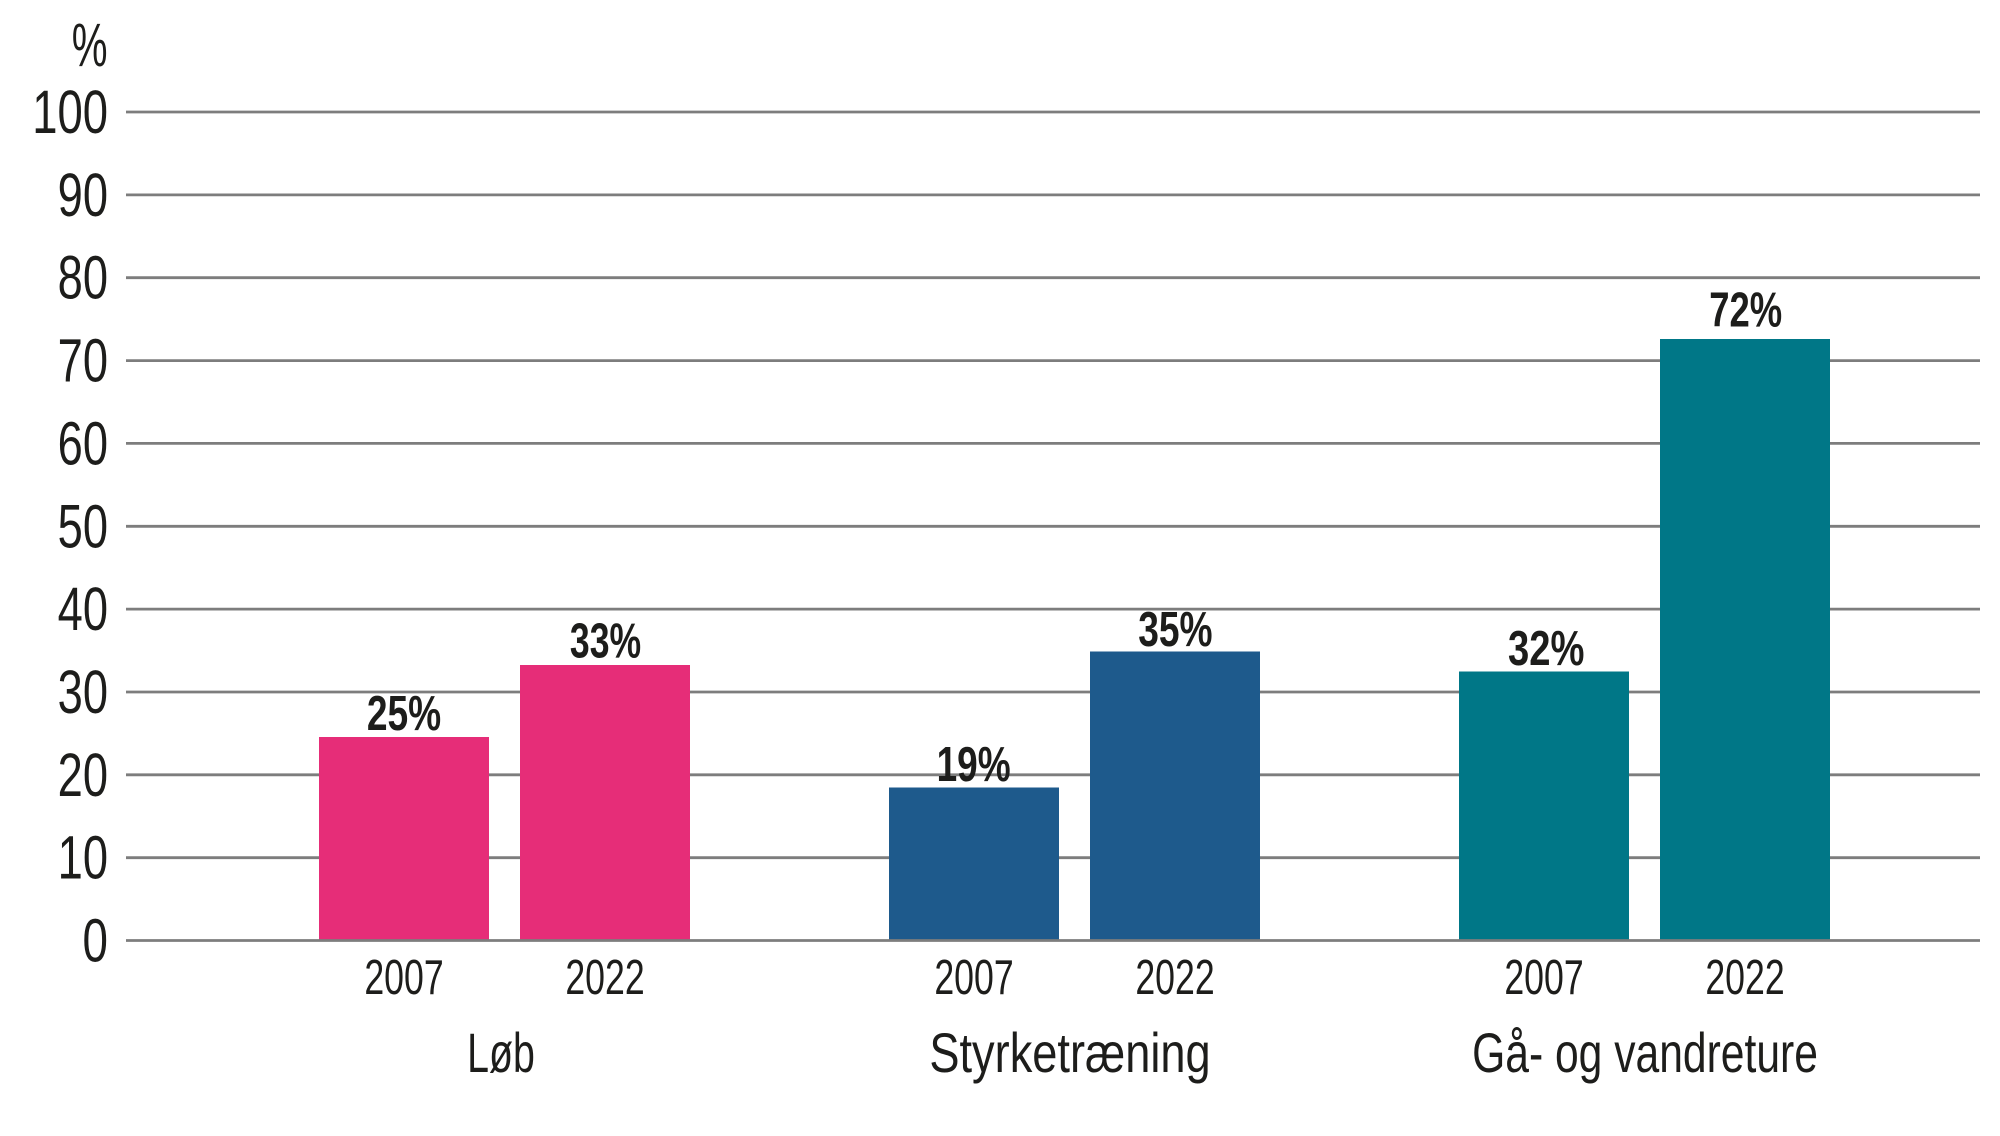 Image resolution: width=2000 pixels, height=1136 pixels. I want to click on svg-text: 32%, so click(1546, 648).